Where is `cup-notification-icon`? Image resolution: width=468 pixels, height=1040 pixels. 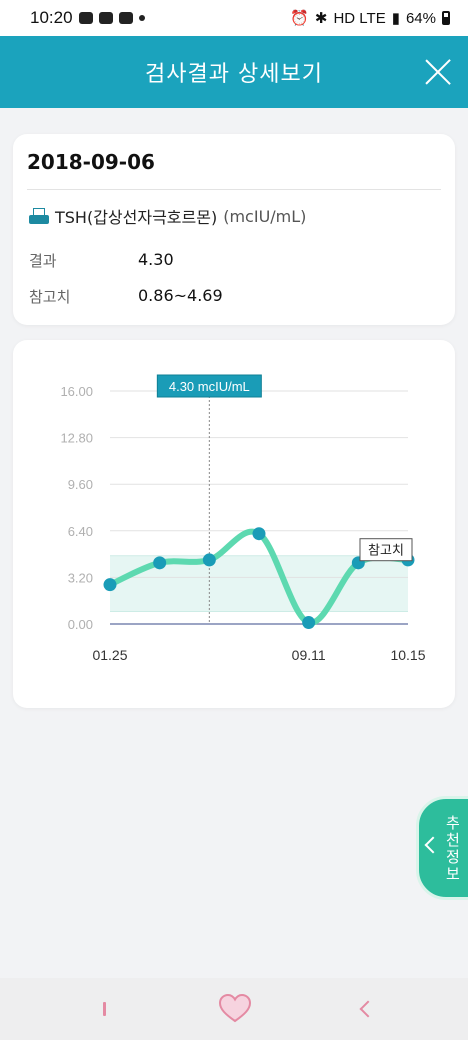 cup-notification-icon is located at coordinates (125, 18).